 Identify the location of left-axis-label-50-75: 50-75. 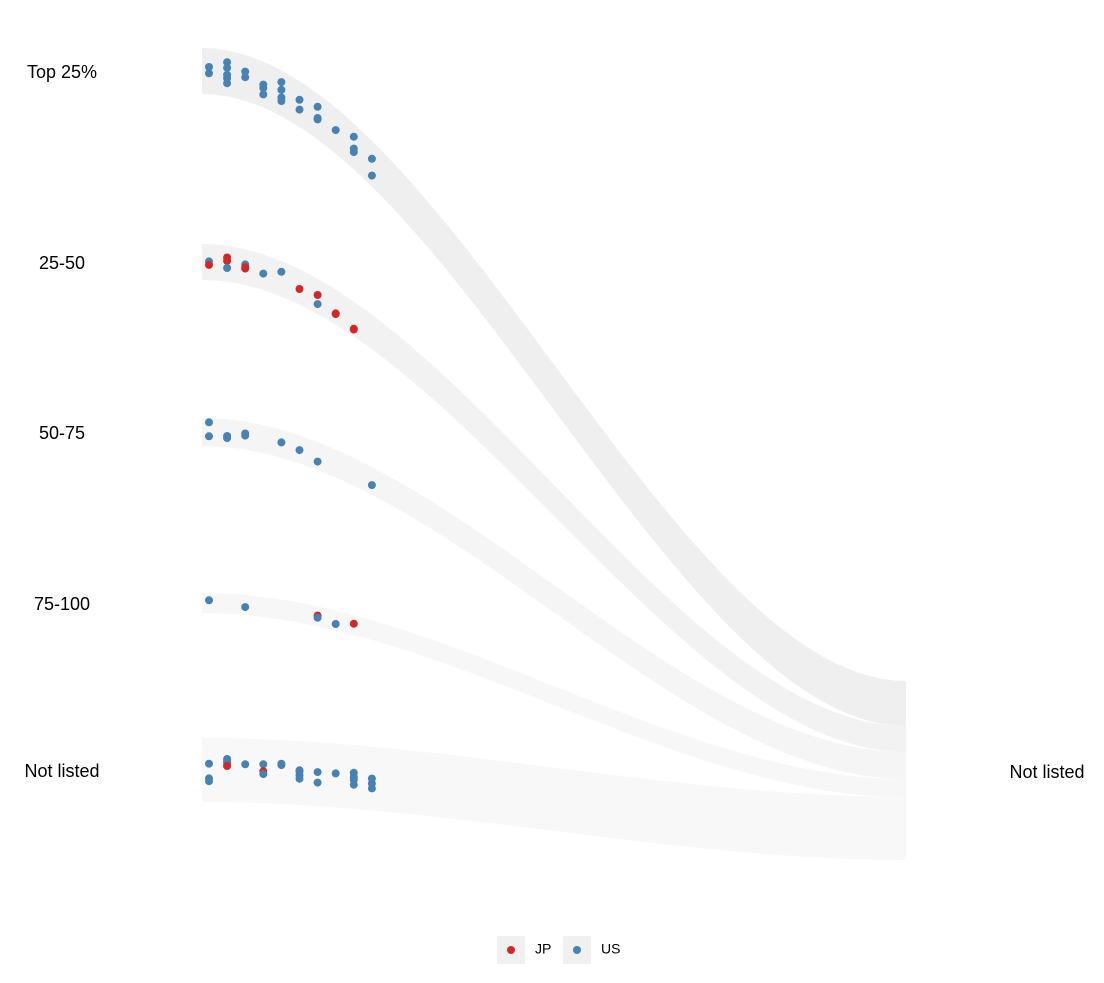
(62, 433).